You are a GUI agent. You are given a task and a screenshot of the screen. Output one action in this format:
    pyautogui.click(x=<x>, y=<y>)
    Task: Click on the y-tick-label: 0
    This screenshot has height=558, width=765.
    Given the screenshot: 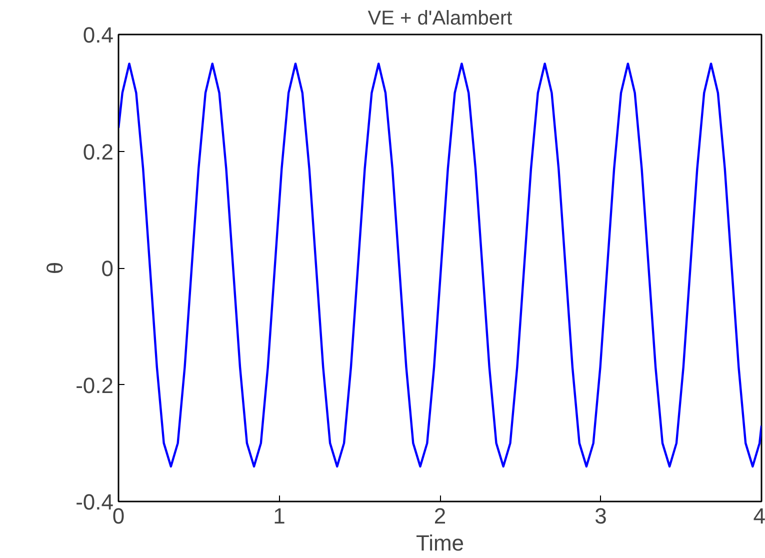 What is the action you would take?
    pyautogui.click(x=107, y=268)
    